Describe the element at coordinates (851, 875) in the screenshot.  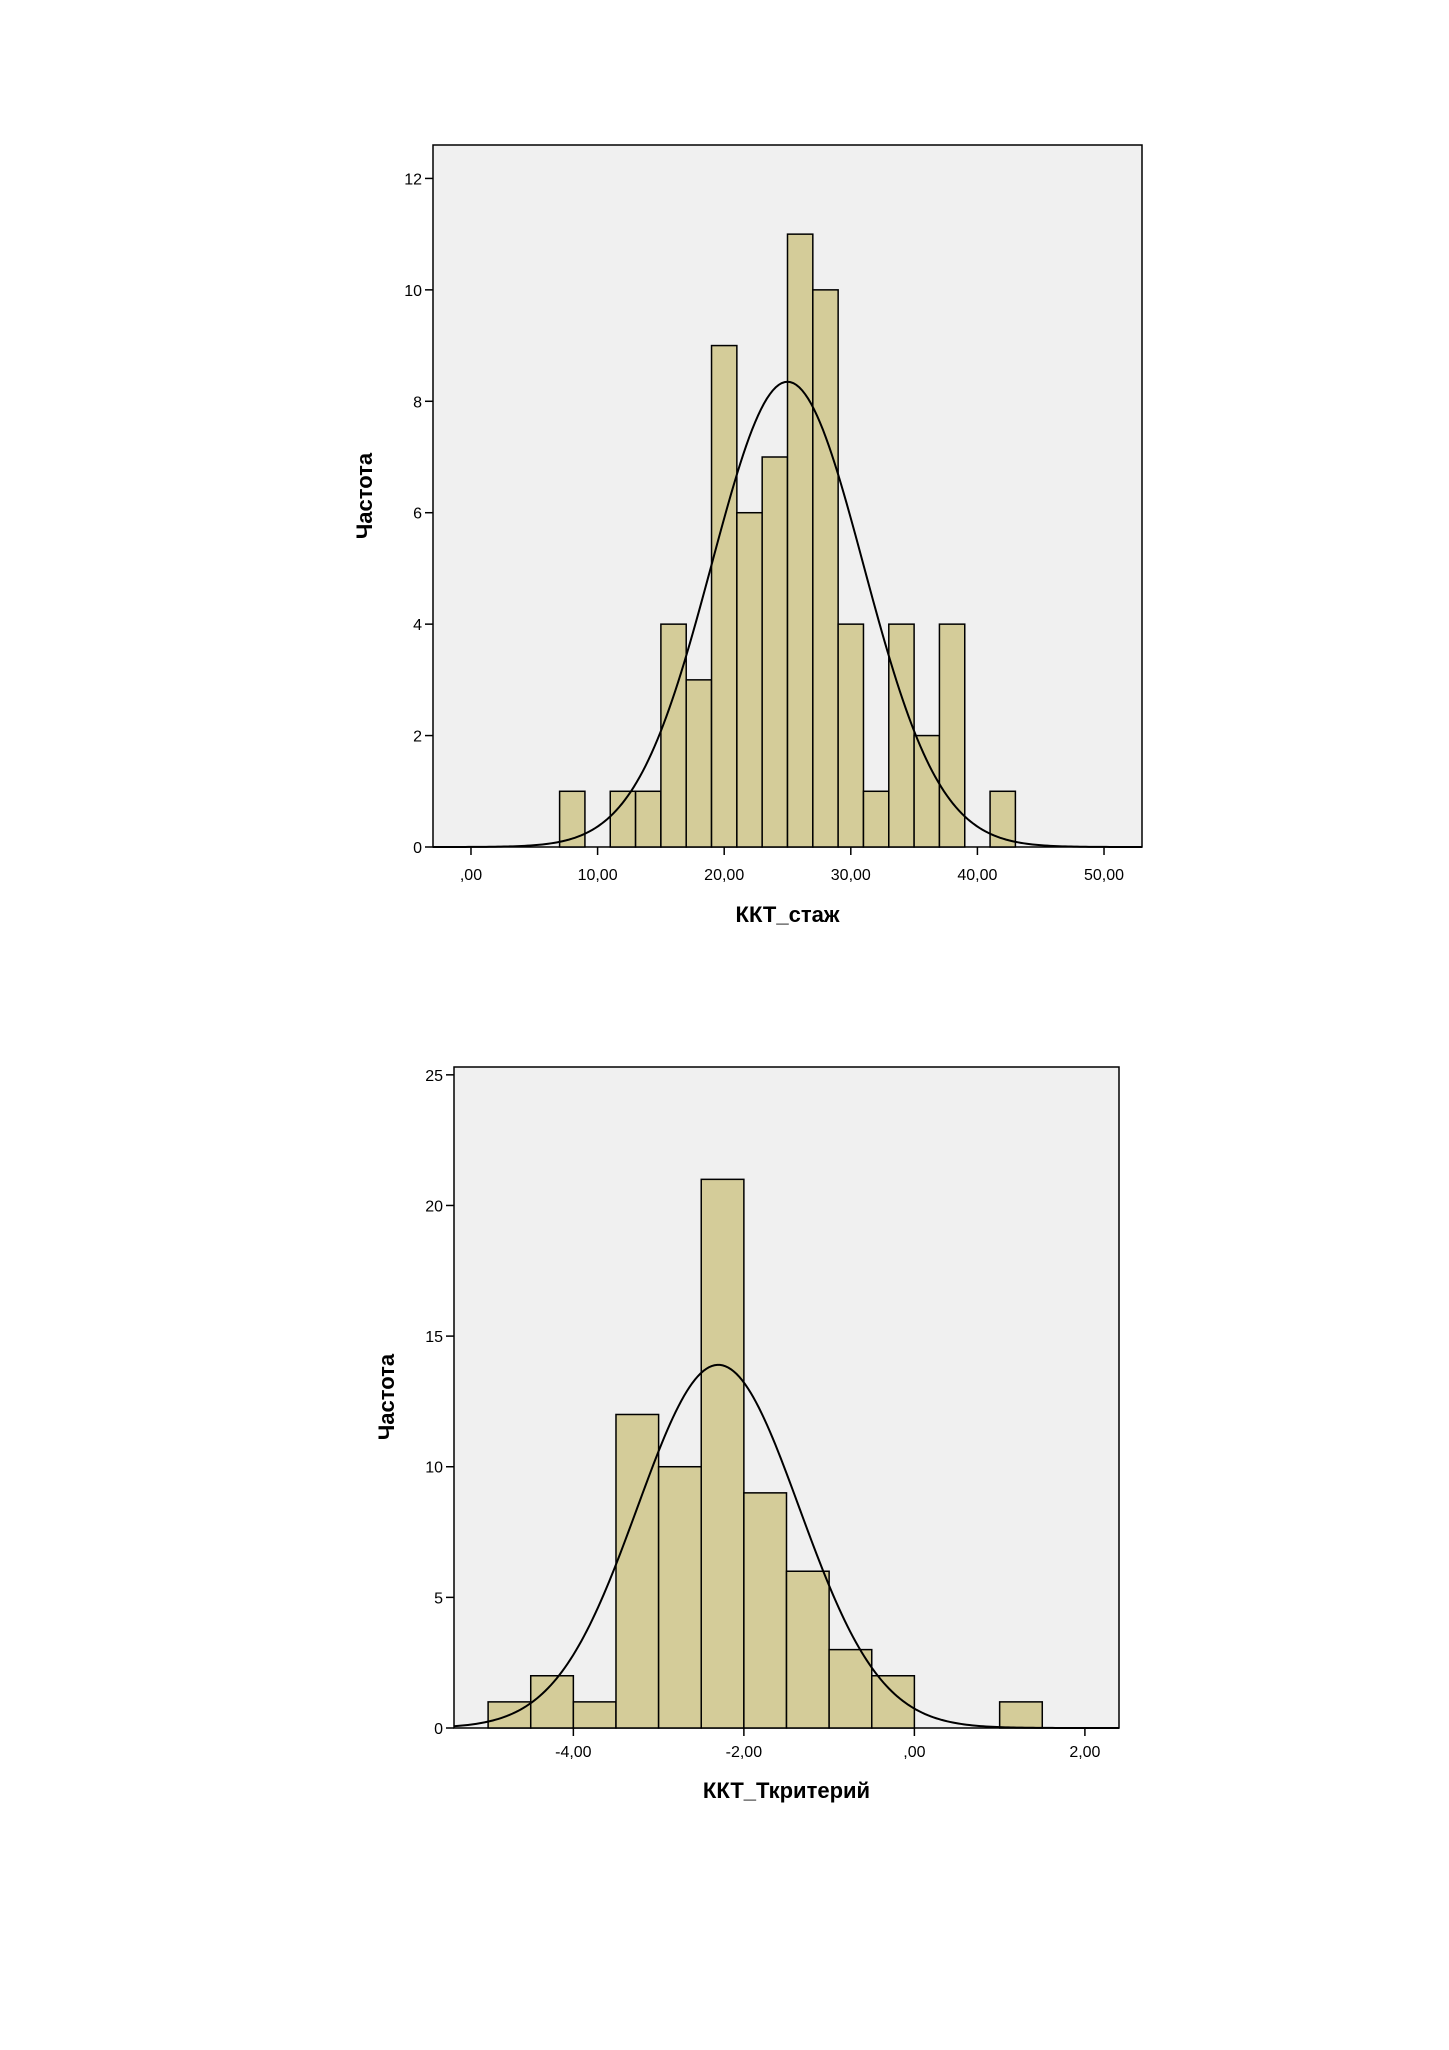
I see `x-tick-label: 30,00` at that location.